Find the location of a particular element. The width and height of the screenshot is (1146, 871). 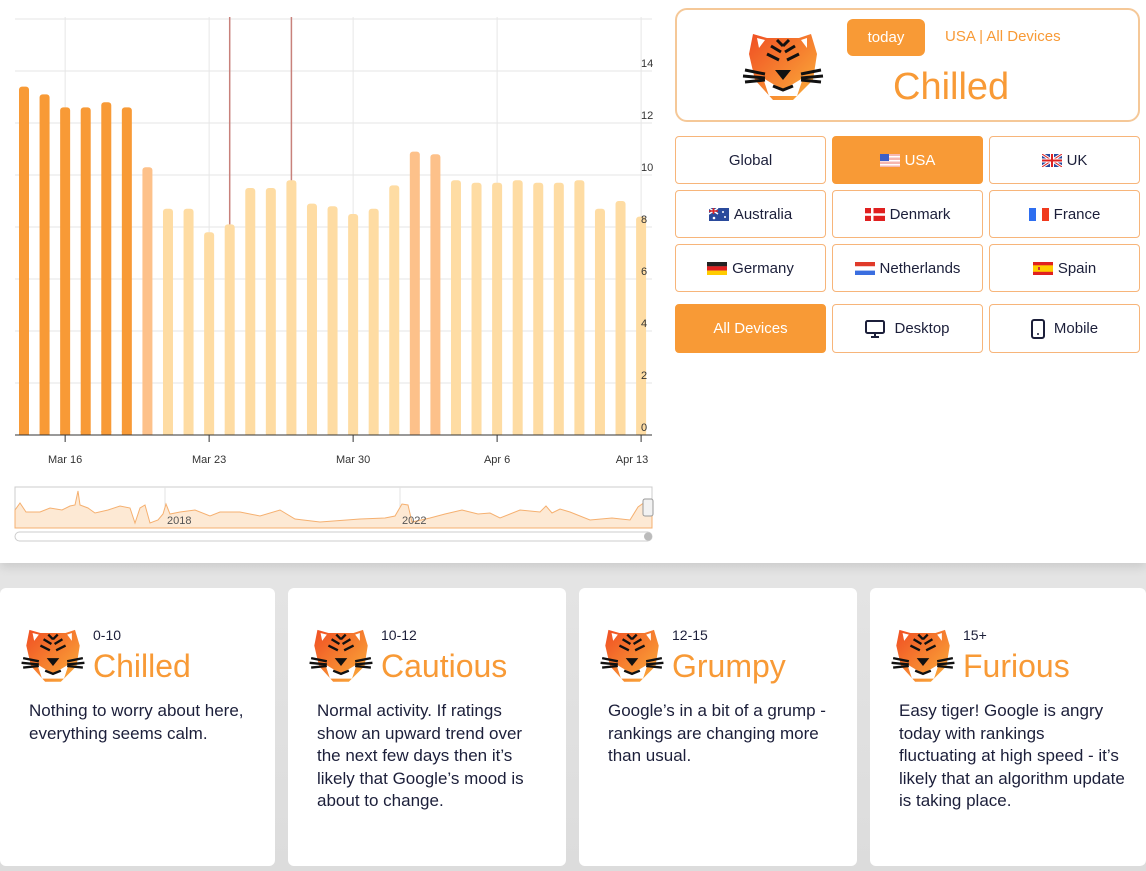

navigator-scrollbar is located at coordinates (333, 536).